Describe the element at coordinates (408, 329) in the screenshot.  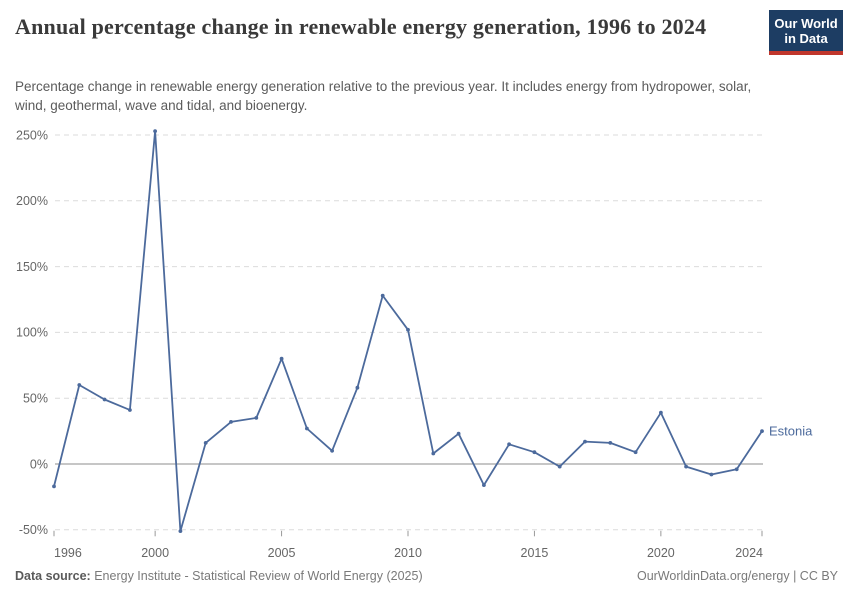
I see `data-point-2010` at that location.